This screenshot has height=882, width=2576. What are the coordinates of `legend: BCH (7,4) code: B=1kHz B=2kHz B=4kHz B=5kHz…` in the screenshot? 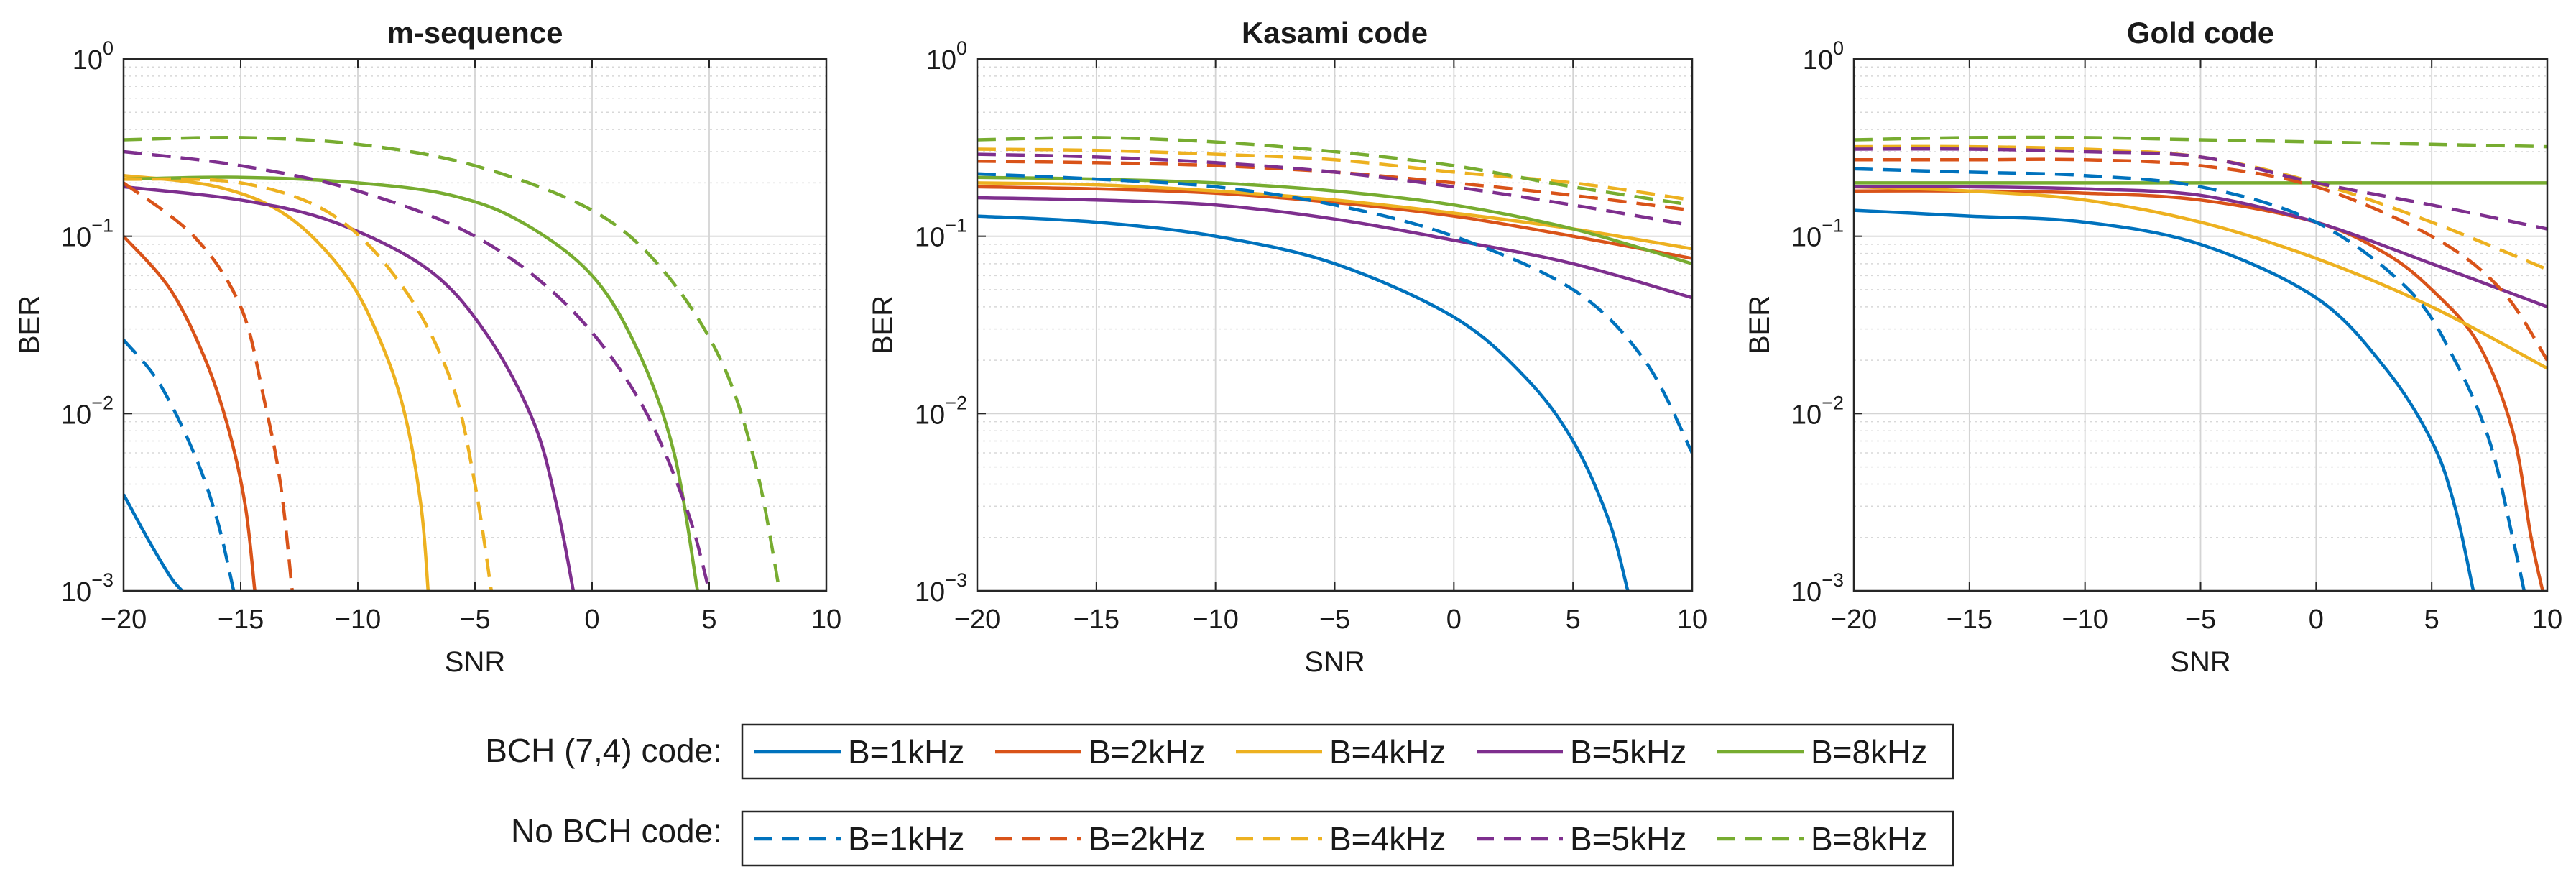 It's located at (1219, 795).